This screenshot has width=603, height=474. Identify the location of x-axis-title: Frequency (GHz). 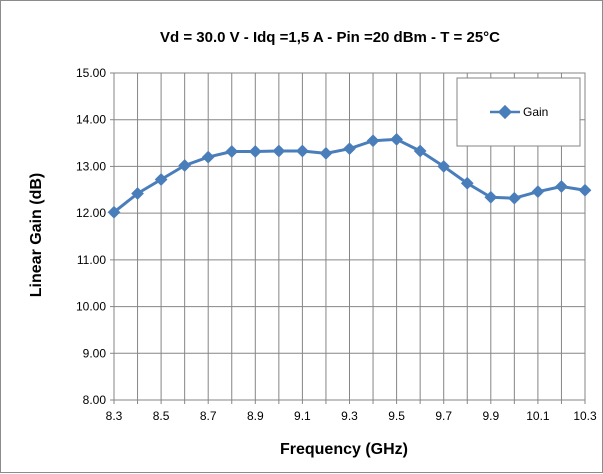
(344, 449).